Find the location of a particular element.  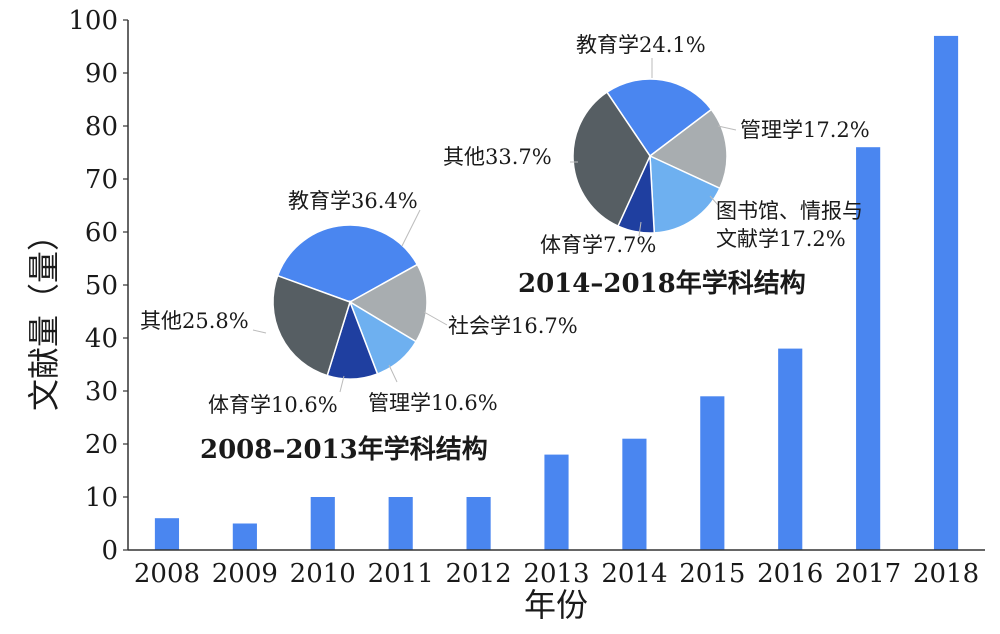

pie-slice-其他 is located at coordinates (311, 325).